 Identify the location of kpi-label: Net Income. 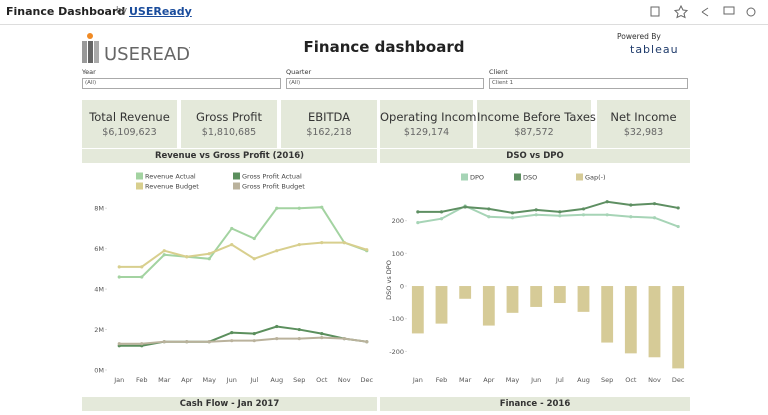
(643, 117).